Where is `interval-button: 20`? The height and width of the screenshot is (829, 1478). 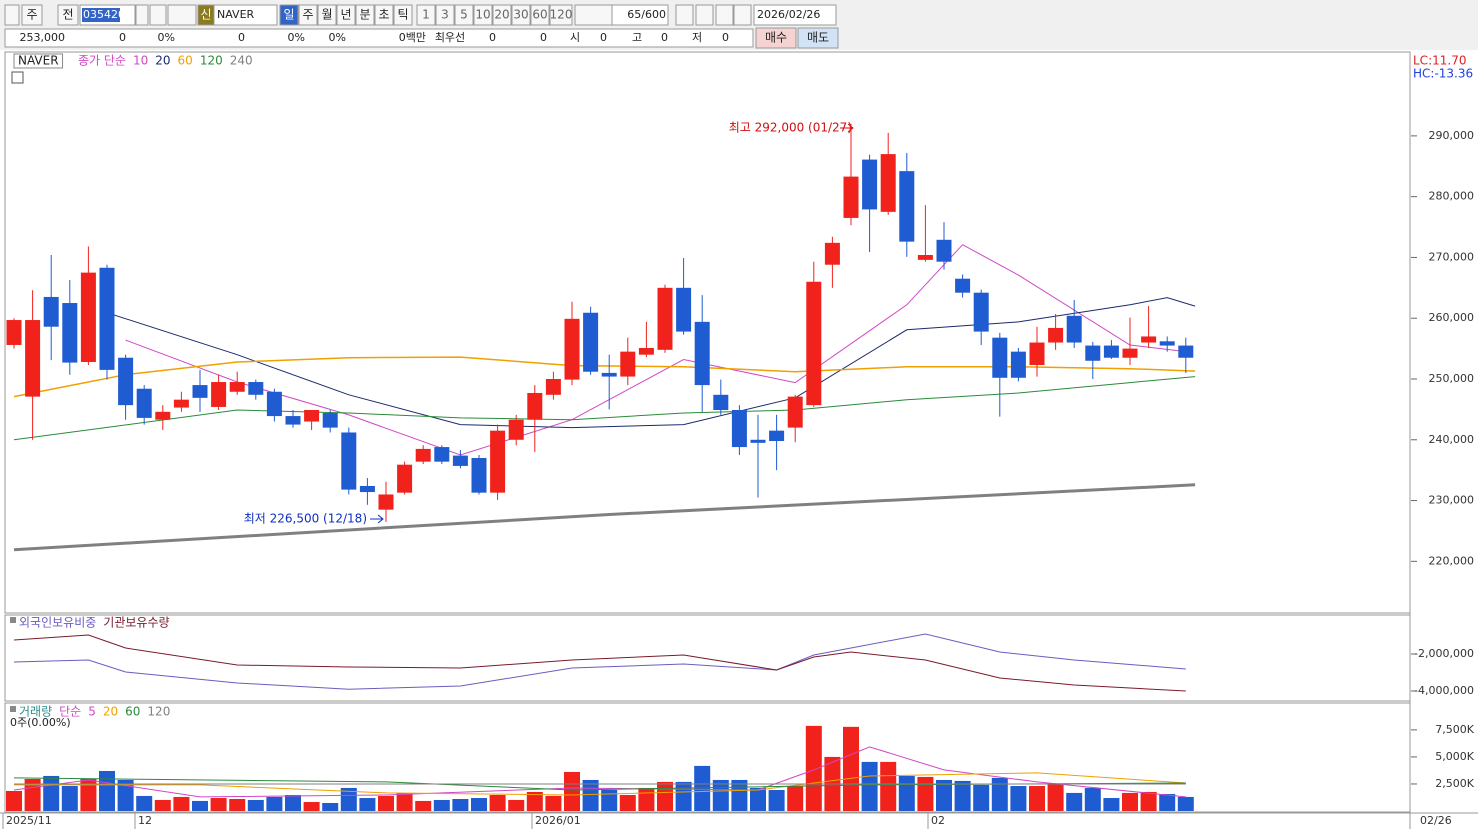 interval-button: 20 is located at coordinates (501, 15).